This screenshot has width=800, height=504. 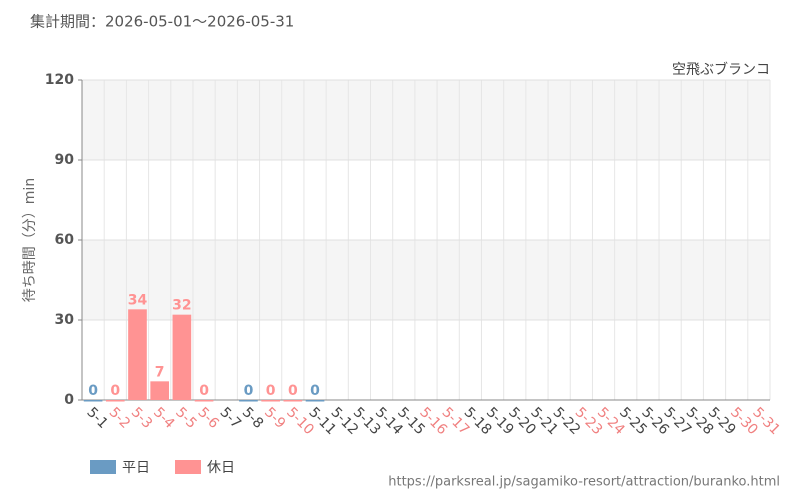 I want to click on chart-title: 集計期間：2026-05-01～2026-05-31, so click(x=162, y=22).